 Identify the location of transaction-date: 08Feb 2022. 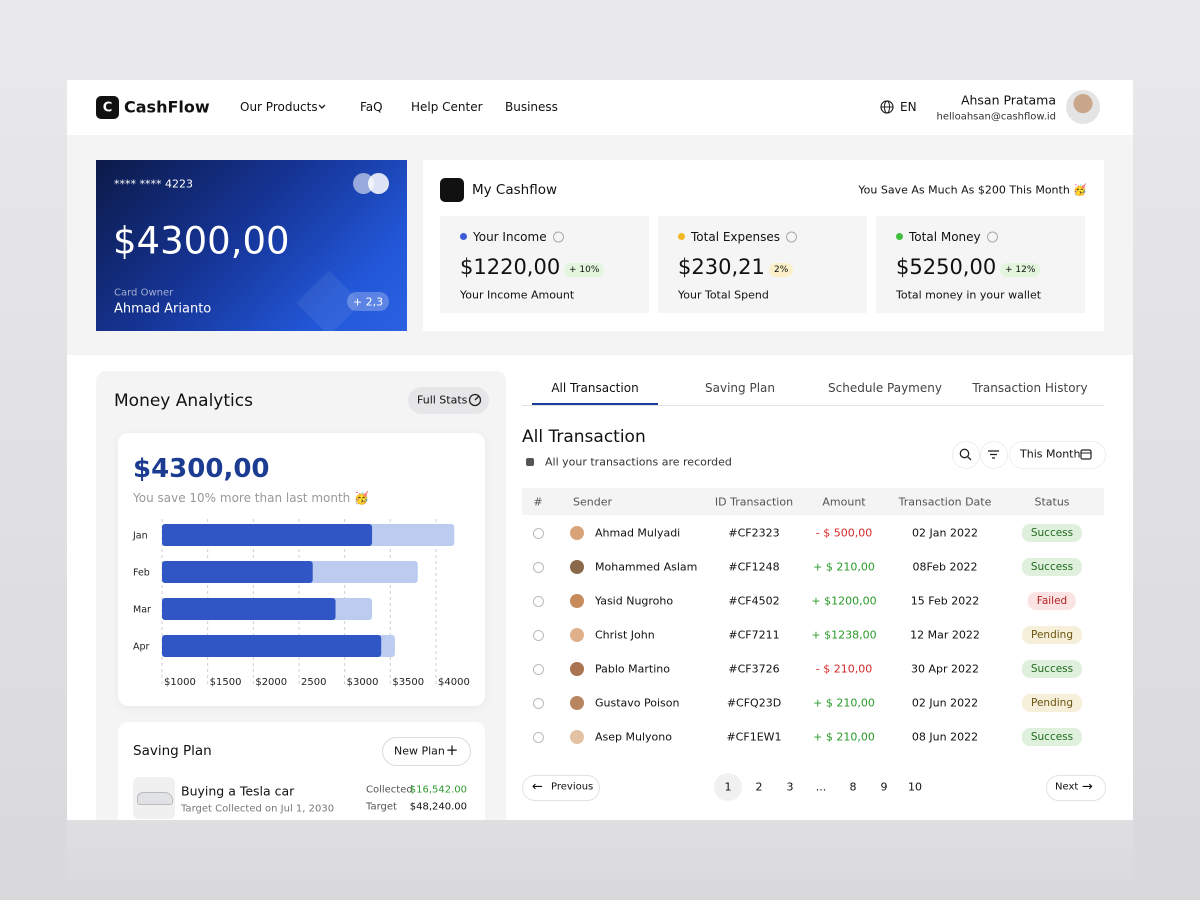
(945, 567).